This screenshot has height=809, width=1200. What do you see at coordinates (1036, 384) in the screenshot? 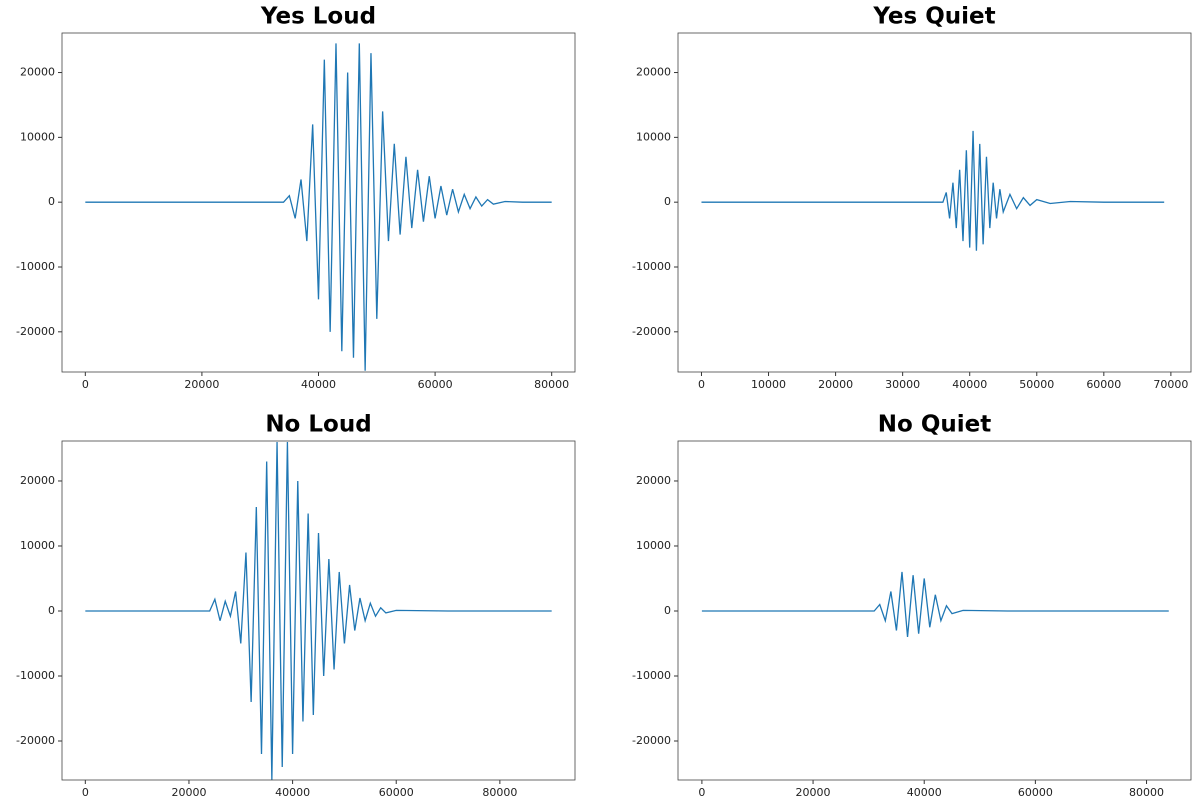
I see `x-tick-label: 50000` at bounding box center [1036, 384].